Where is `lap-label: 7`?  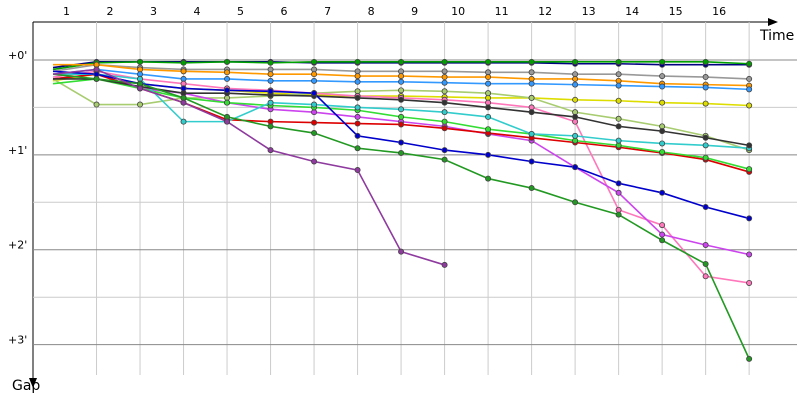
lap-label: 7 is located at coordinates (327, 11).